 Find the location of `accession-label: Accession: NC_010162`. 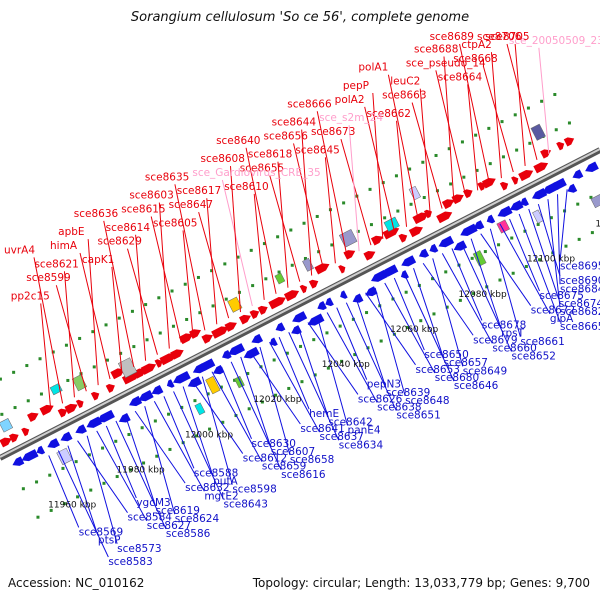

accession-label: Accession: NC_010162 is located at coordinates (76, 583).